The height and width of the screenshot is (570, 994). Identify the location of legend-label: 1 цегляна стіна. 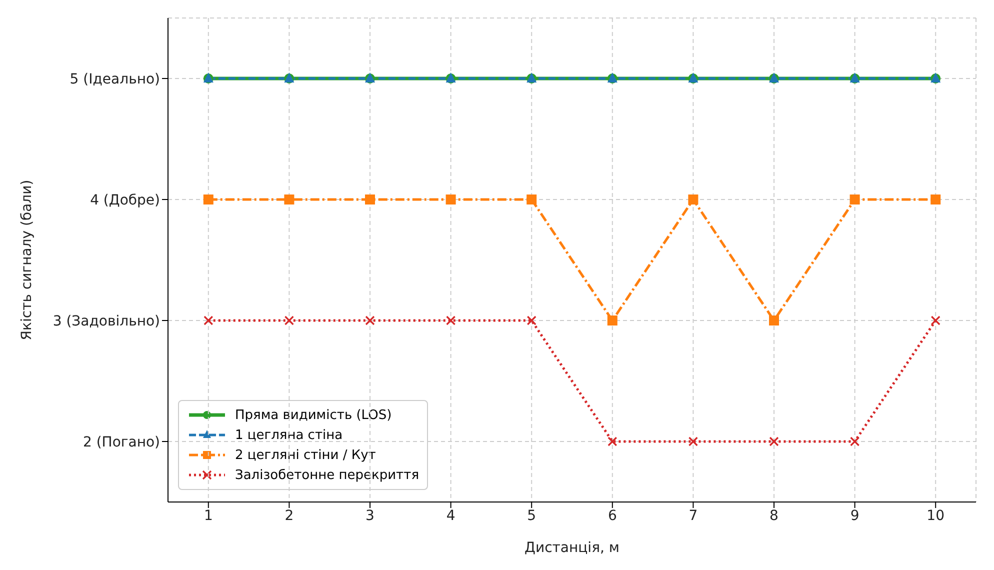
(289, 435).